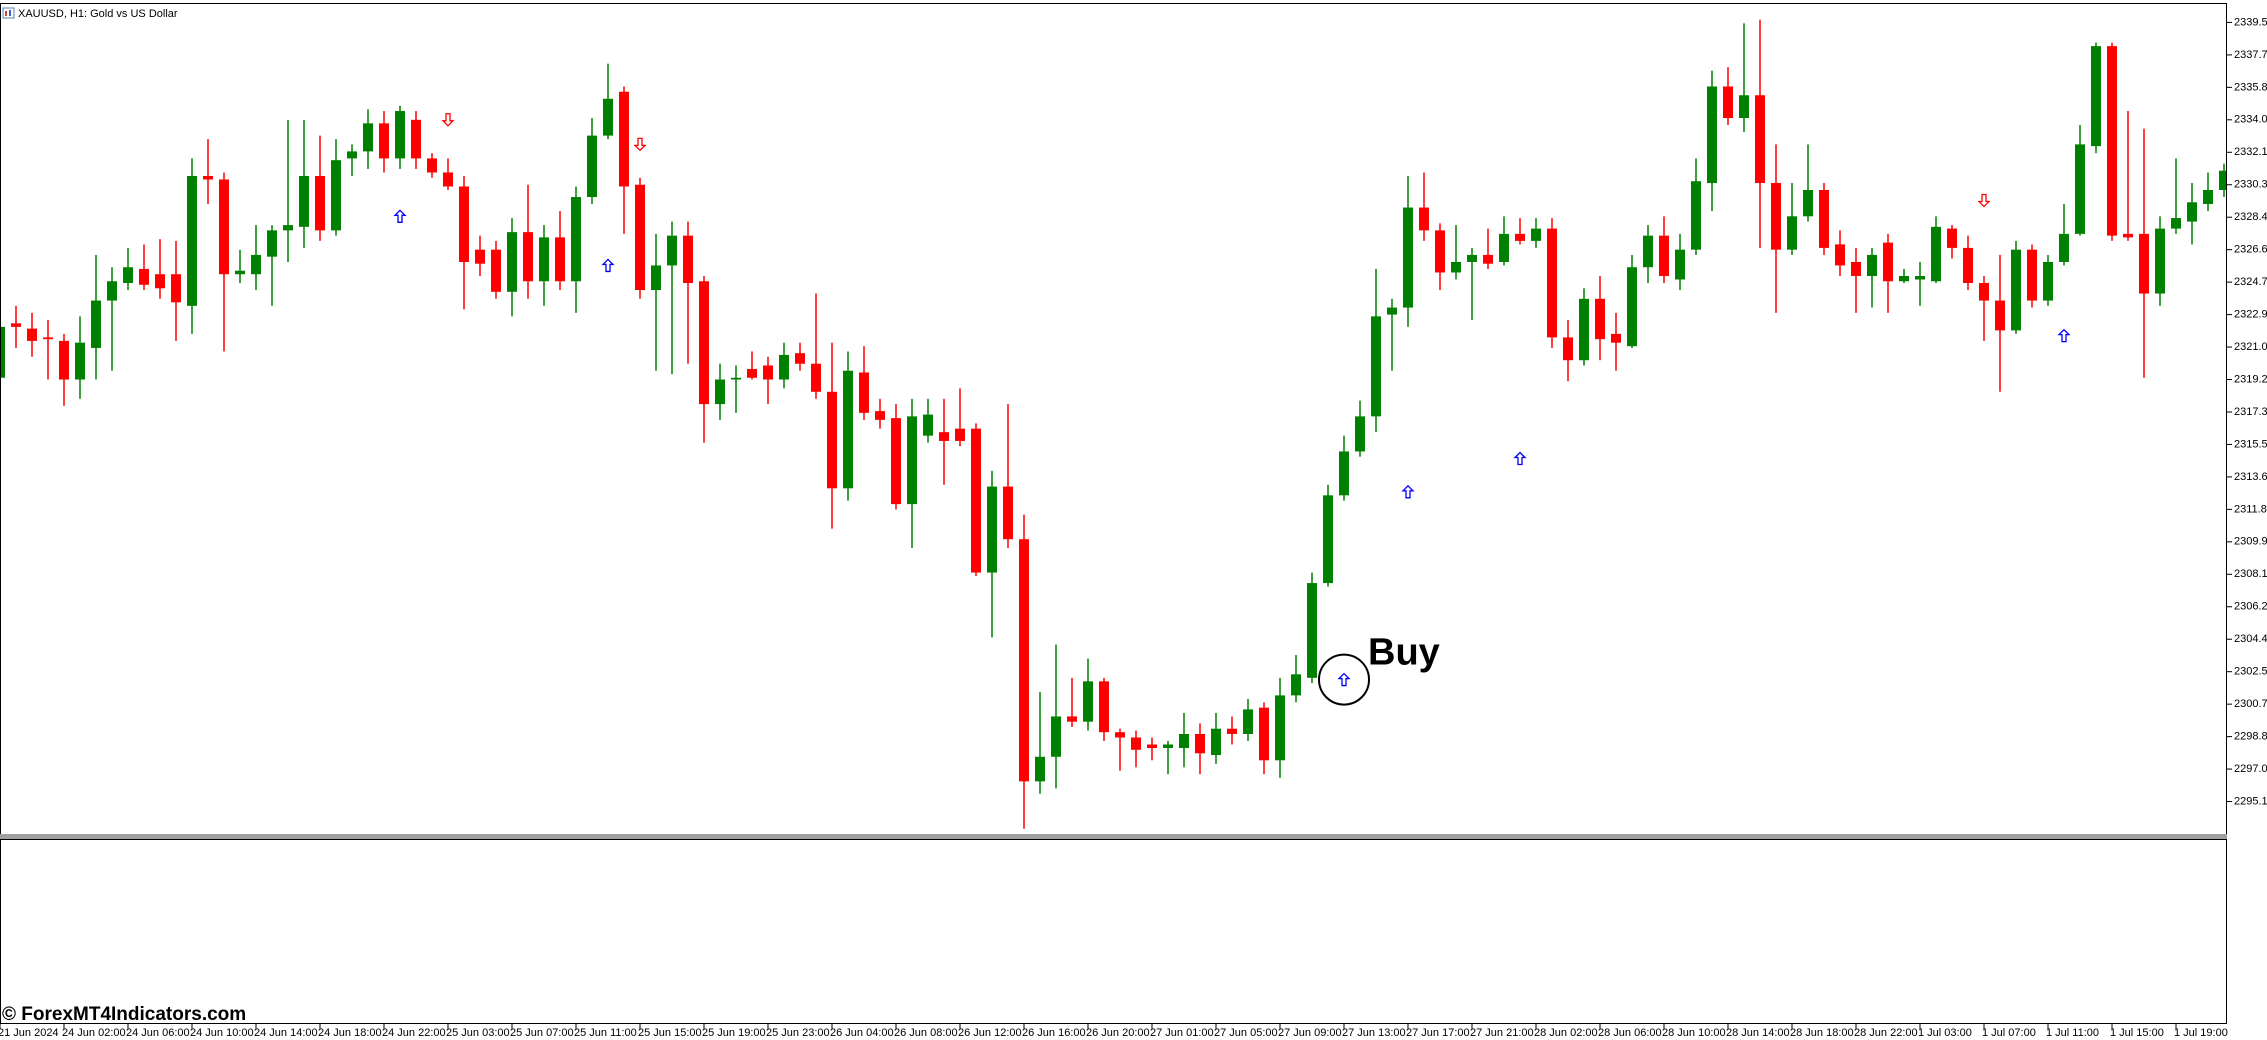 The image size is (2267, 1040). I want to click on x-tick-label: 25 Jun 07:00, so click(542, 1033).